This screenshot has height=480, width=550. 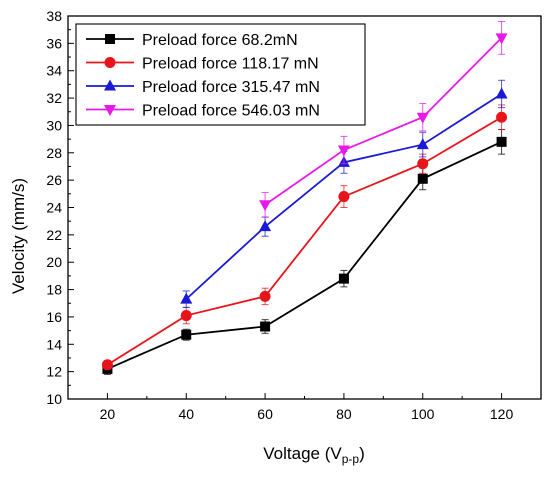 I want to click on y-tick-label: 10, so click(x=54, y=399).